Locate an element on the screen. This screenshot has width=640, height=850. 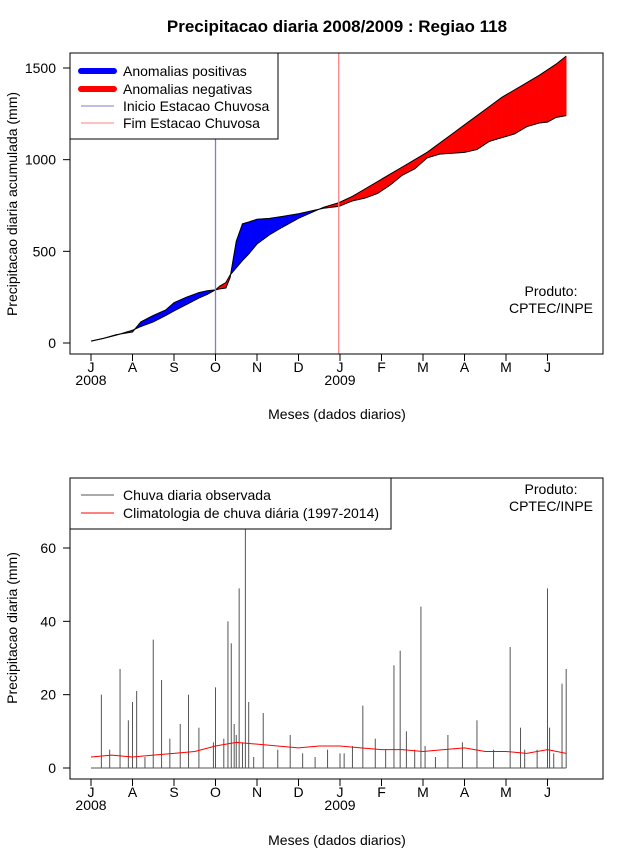
chart2-climatology-line is located at coordinates (328, 749).